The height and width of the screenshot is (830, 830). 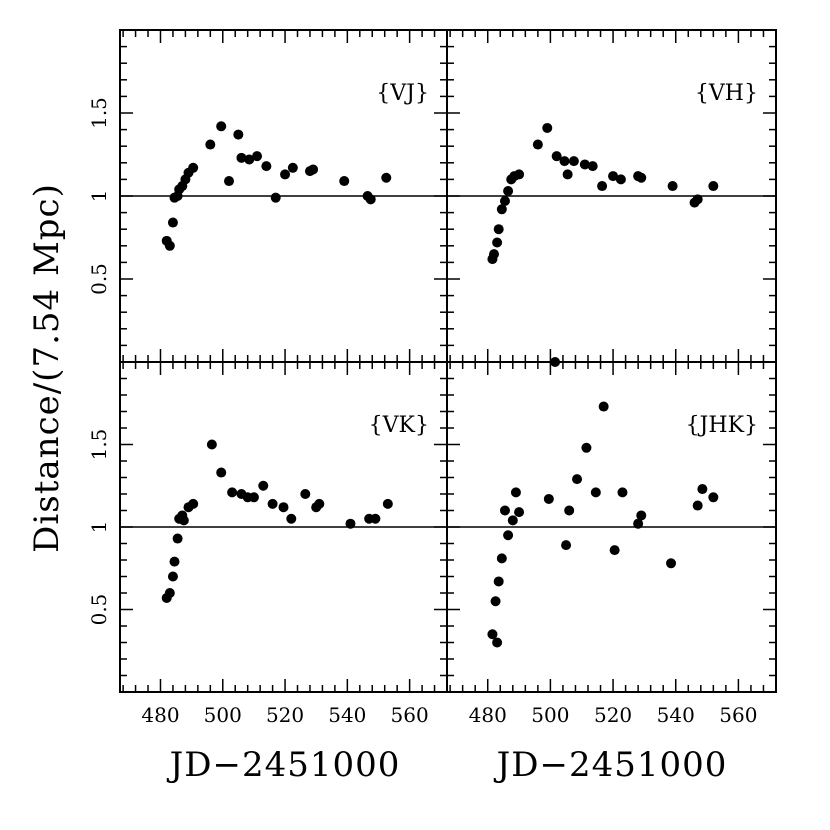 What do you see at coordinates (402, 93) in the screenshot?
I see `panel-label-vj: {VJ}` at bounding box center [402, 93].